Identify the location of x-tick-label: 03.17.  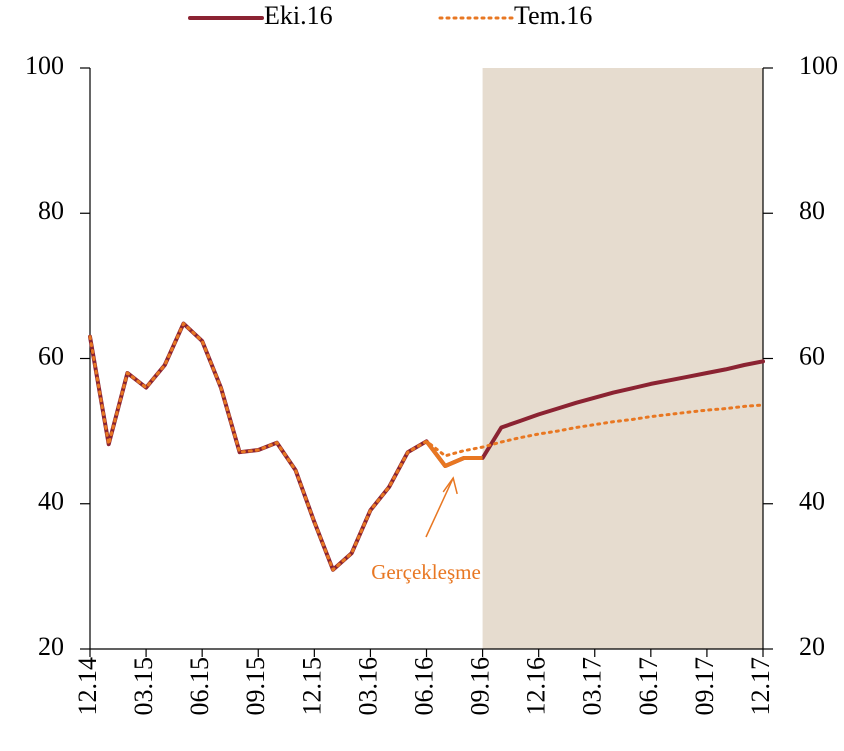
(592, 686).